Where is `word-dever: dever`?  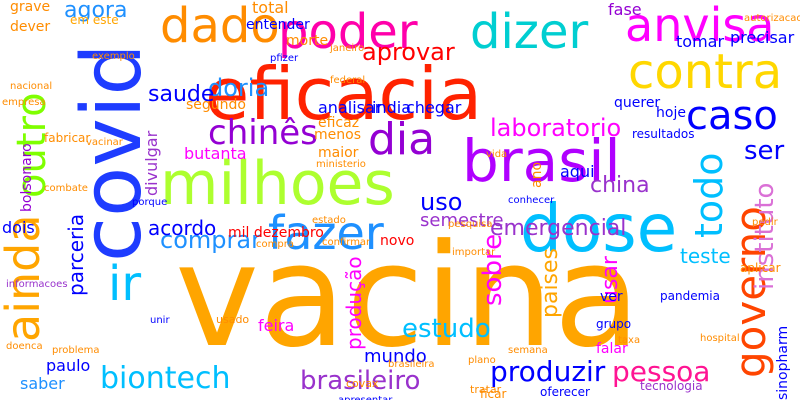
word-dever: dever is located at coordinates (30, 27).